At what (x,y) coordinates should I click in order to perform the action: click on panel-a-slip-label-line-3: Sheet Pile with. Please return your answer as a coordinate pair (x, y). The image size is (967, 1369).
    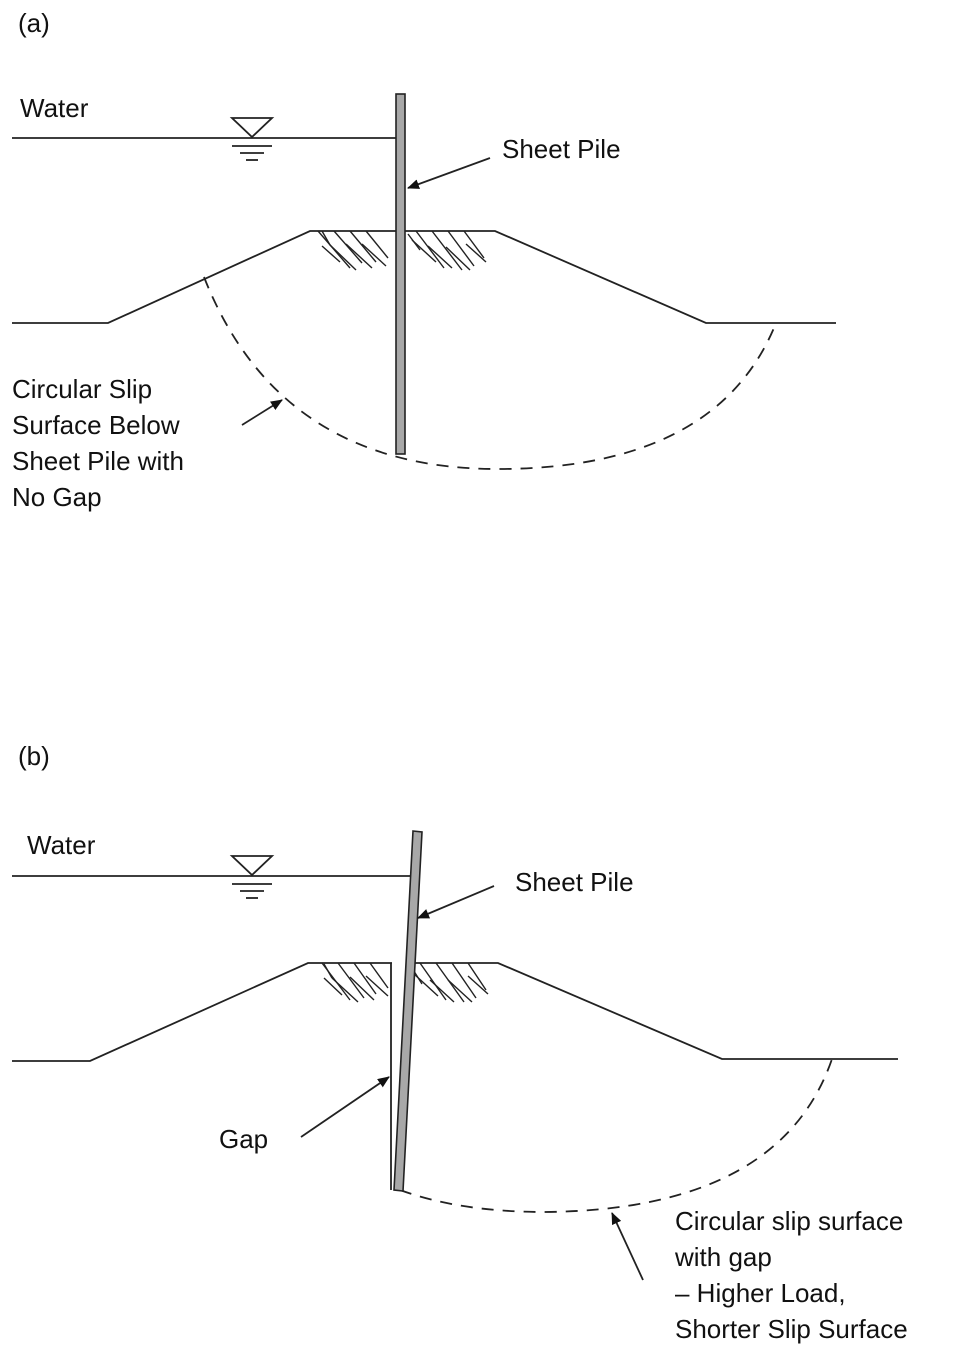
    Looking at the image, I should click on (98, 461).